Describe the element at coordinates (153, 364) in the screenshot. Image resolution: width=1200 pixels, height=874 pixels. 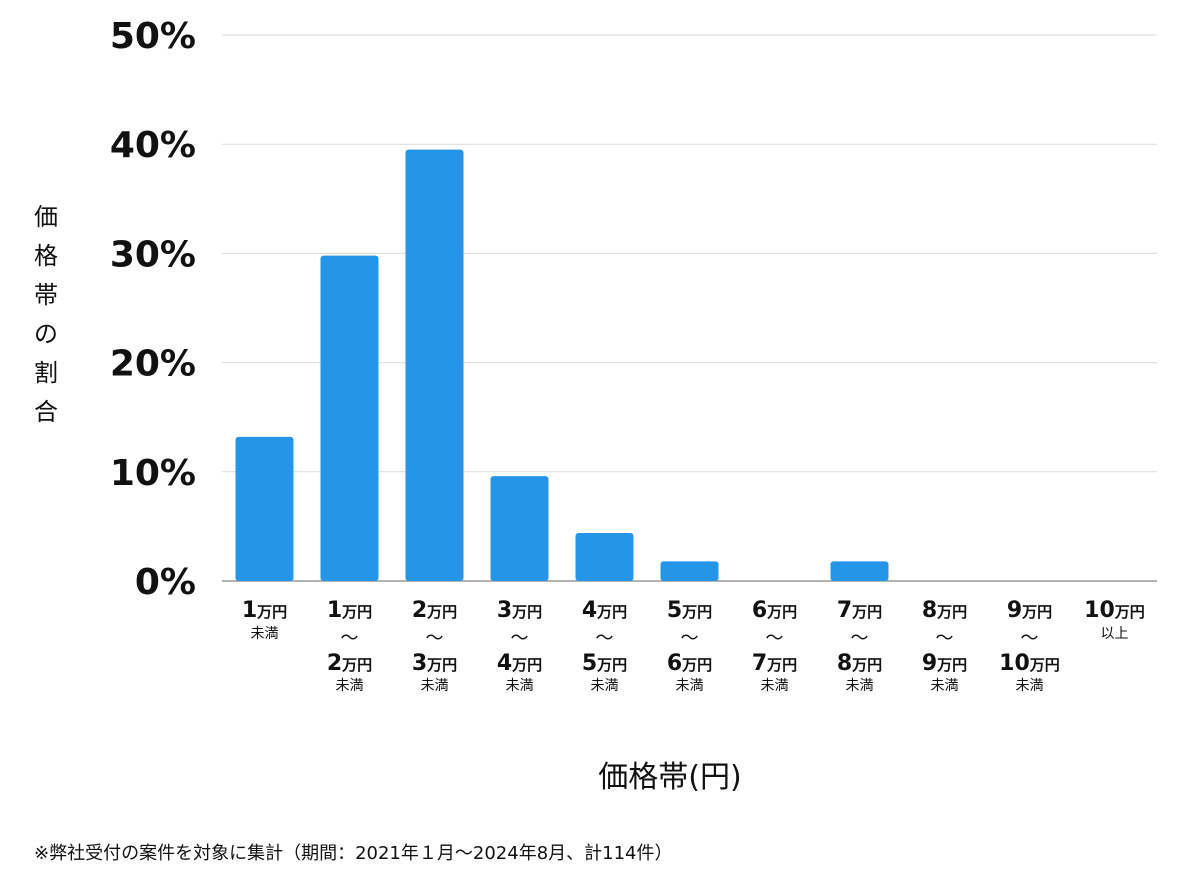
I see `y-tick-label: 20%` at that location.